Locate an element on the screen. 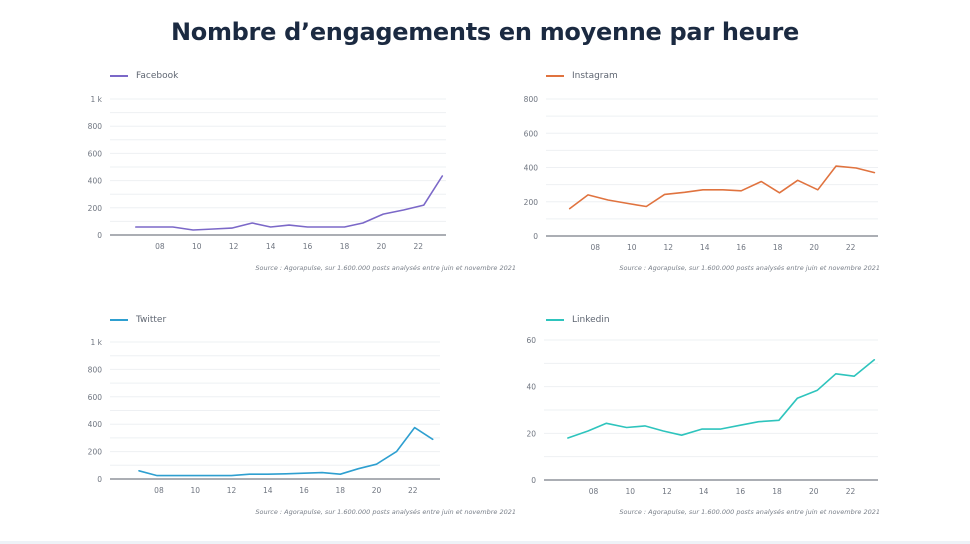  series-line-instagram is located at coordinates (722, 187).